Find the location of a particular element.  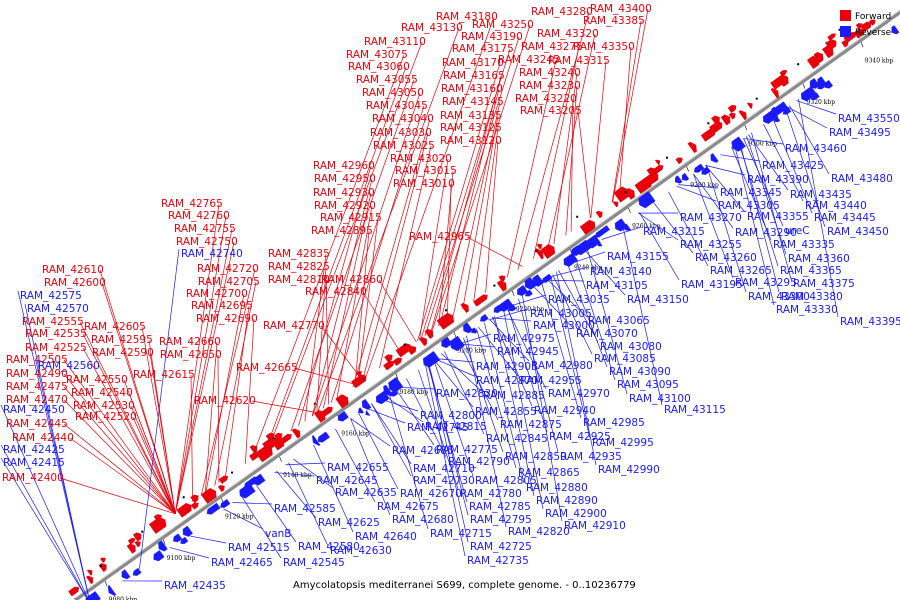

reverse-gene-label: RAM_42890 is located at coordinates (567, 501).